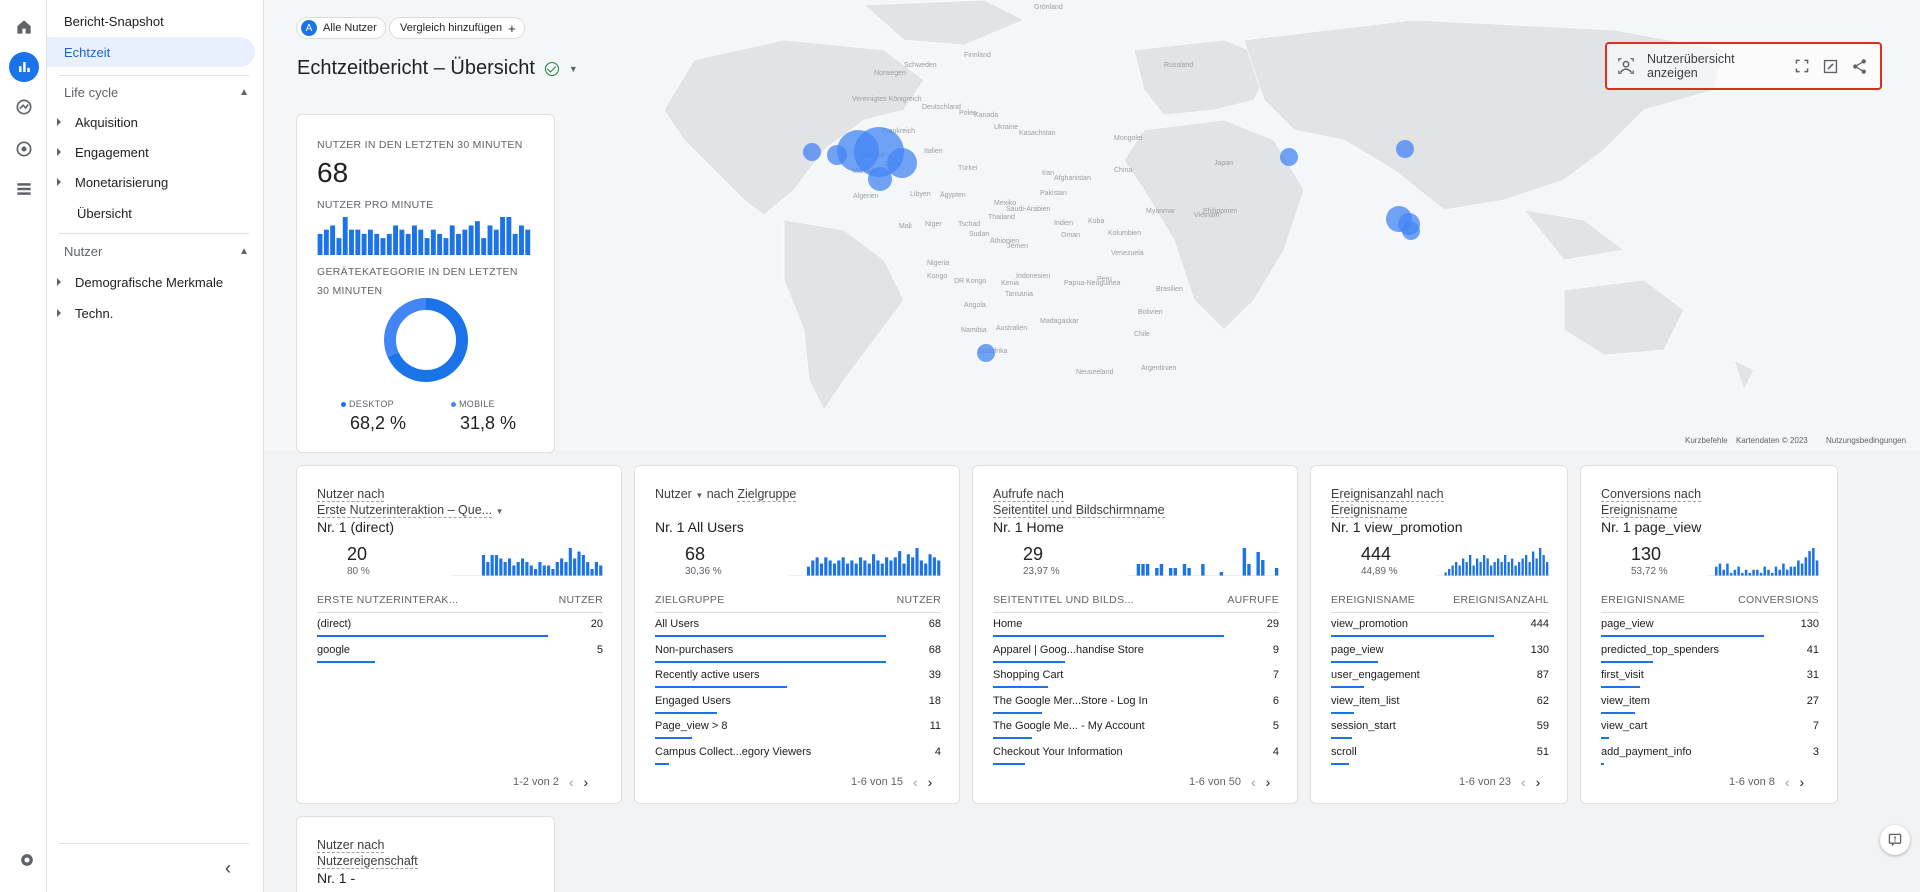 The width and height of the screenshot is (1920, 892). I want to click on fullscreen-icon, so click(1801, 66).